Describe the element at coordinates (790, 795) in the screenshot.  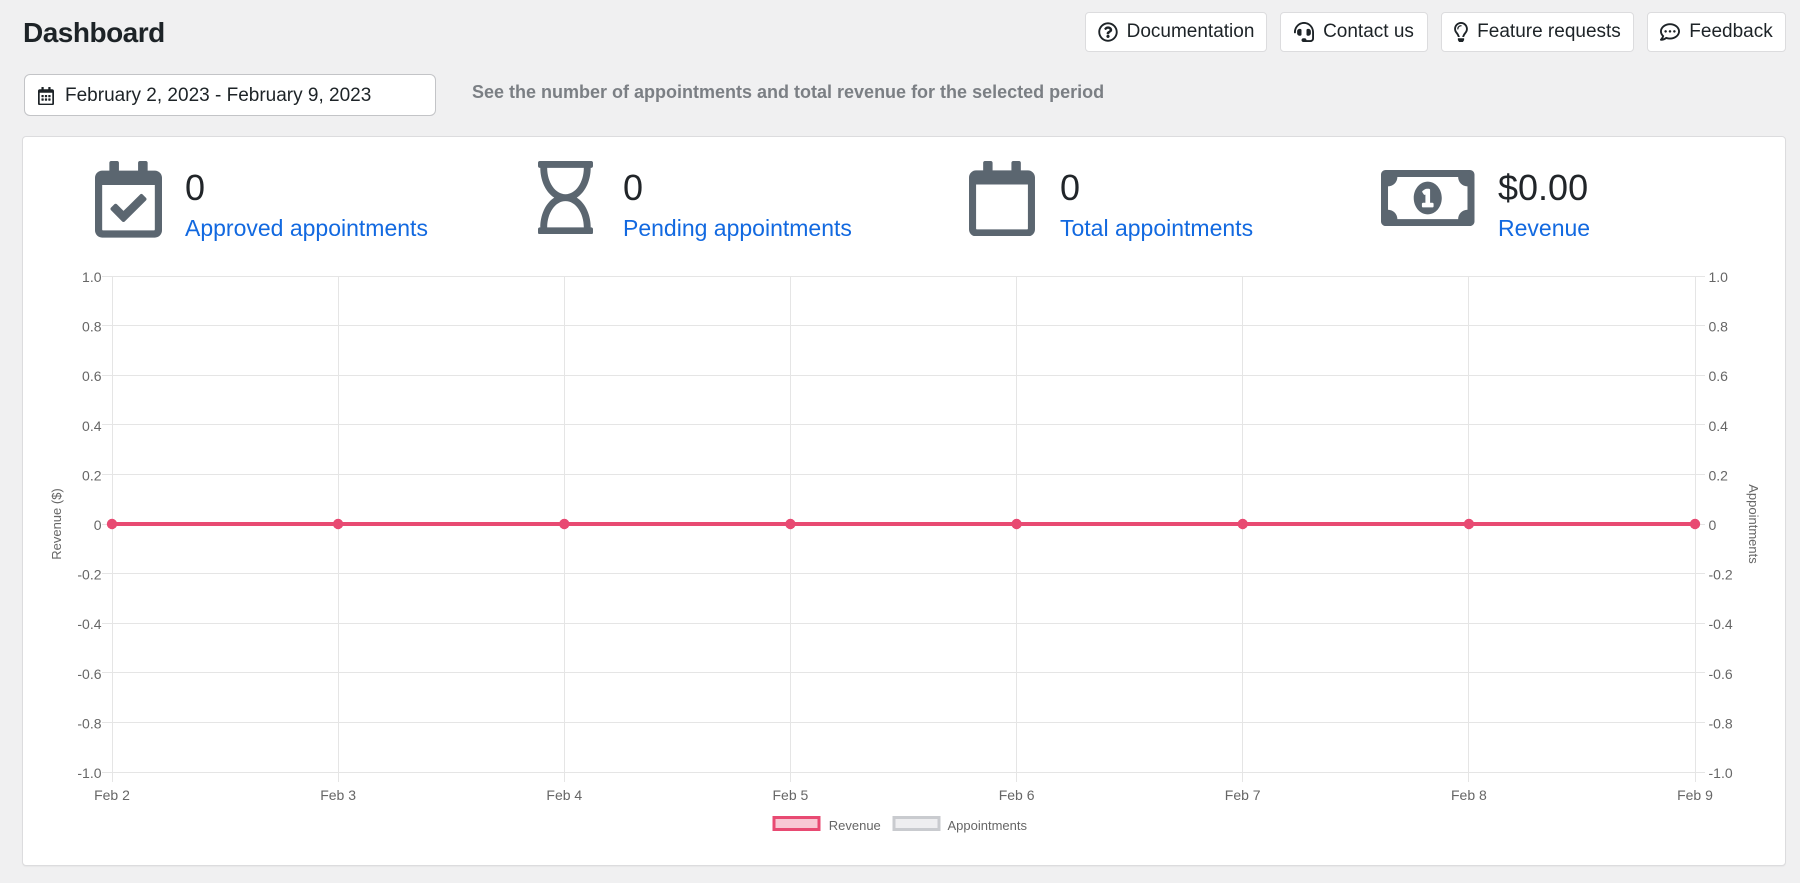
I see `svg-text: Feb 5` at that location.